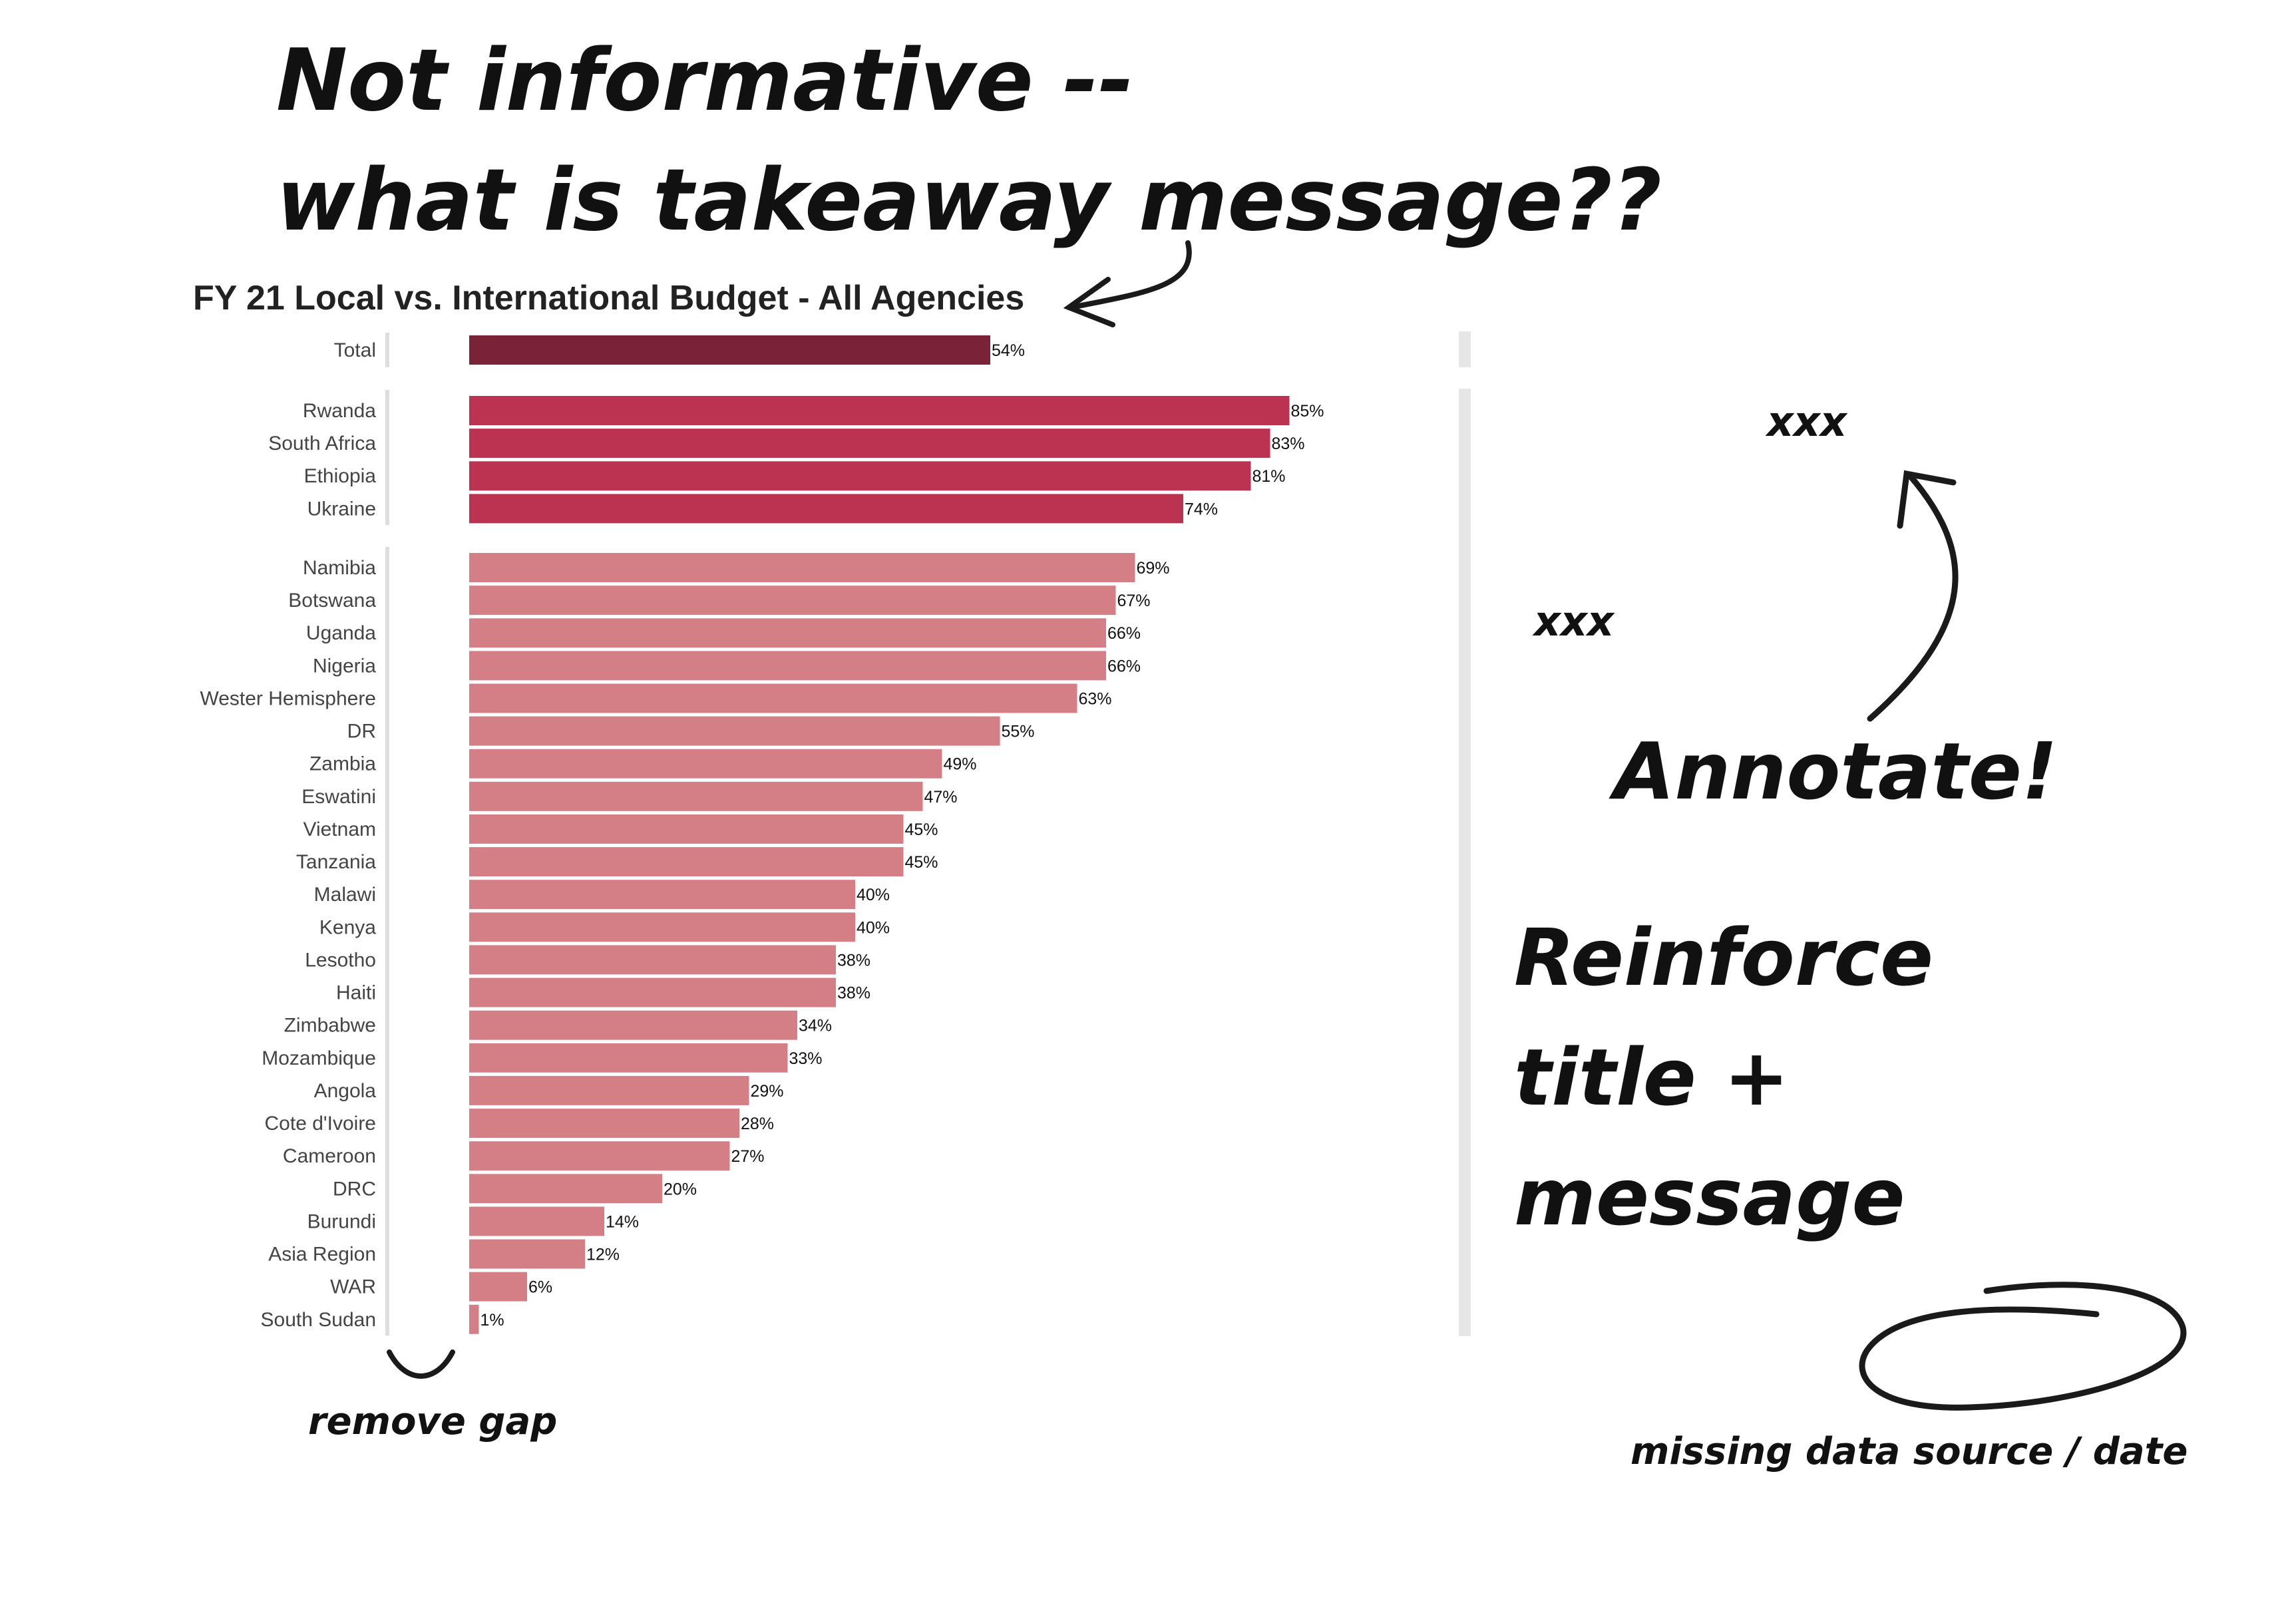  Describe the element at coordinates (1288, 444) in the screenshot. I see `value-label: 83%` at that location.